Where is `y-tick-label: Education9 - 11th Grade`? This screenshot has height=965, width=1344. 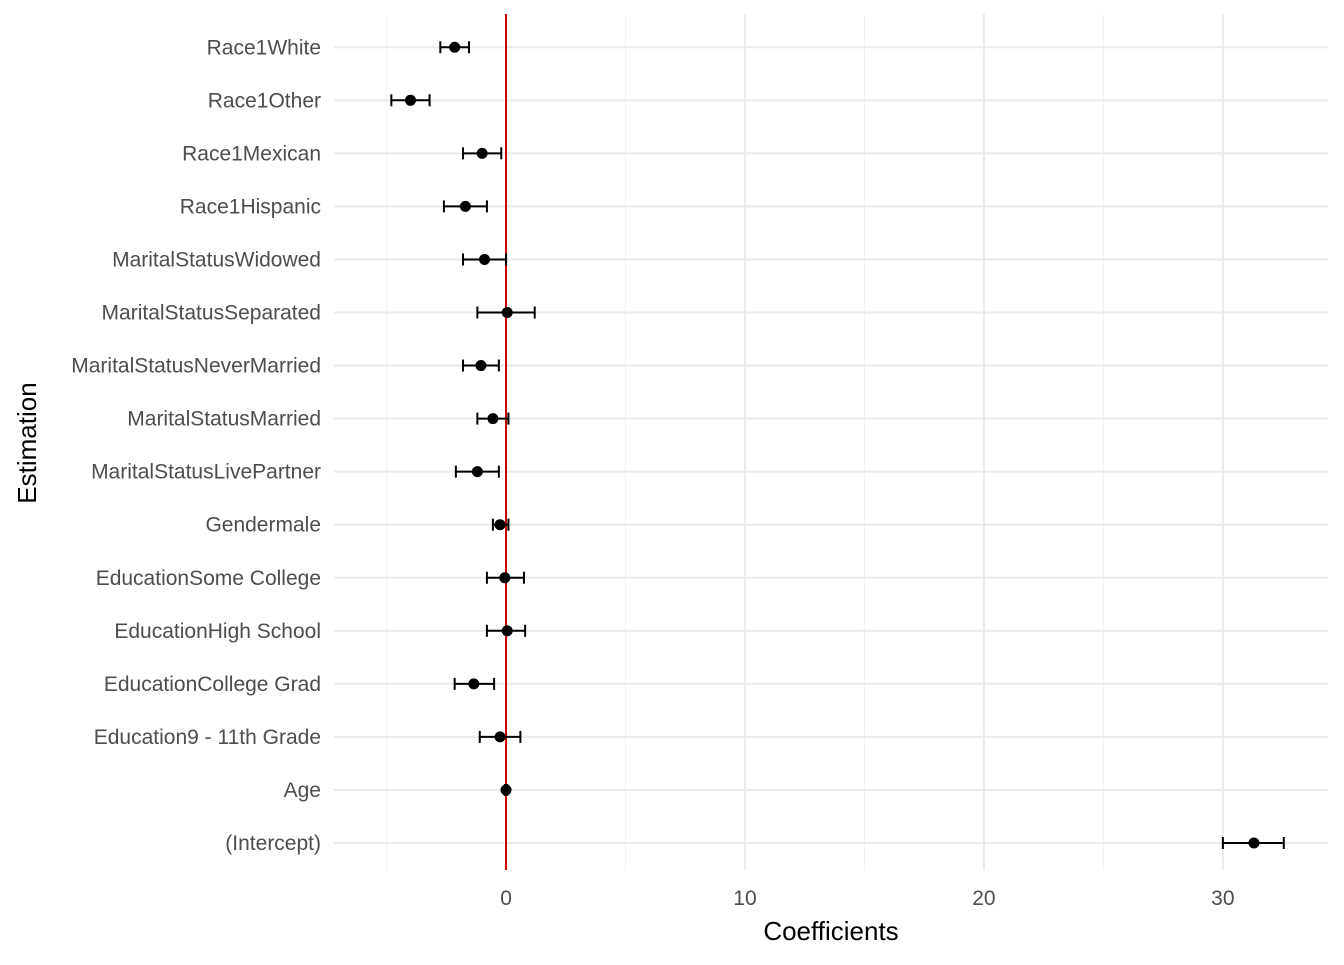
y-tick-label: Education9 - 11th Grade is located at coordinates (207, 737).